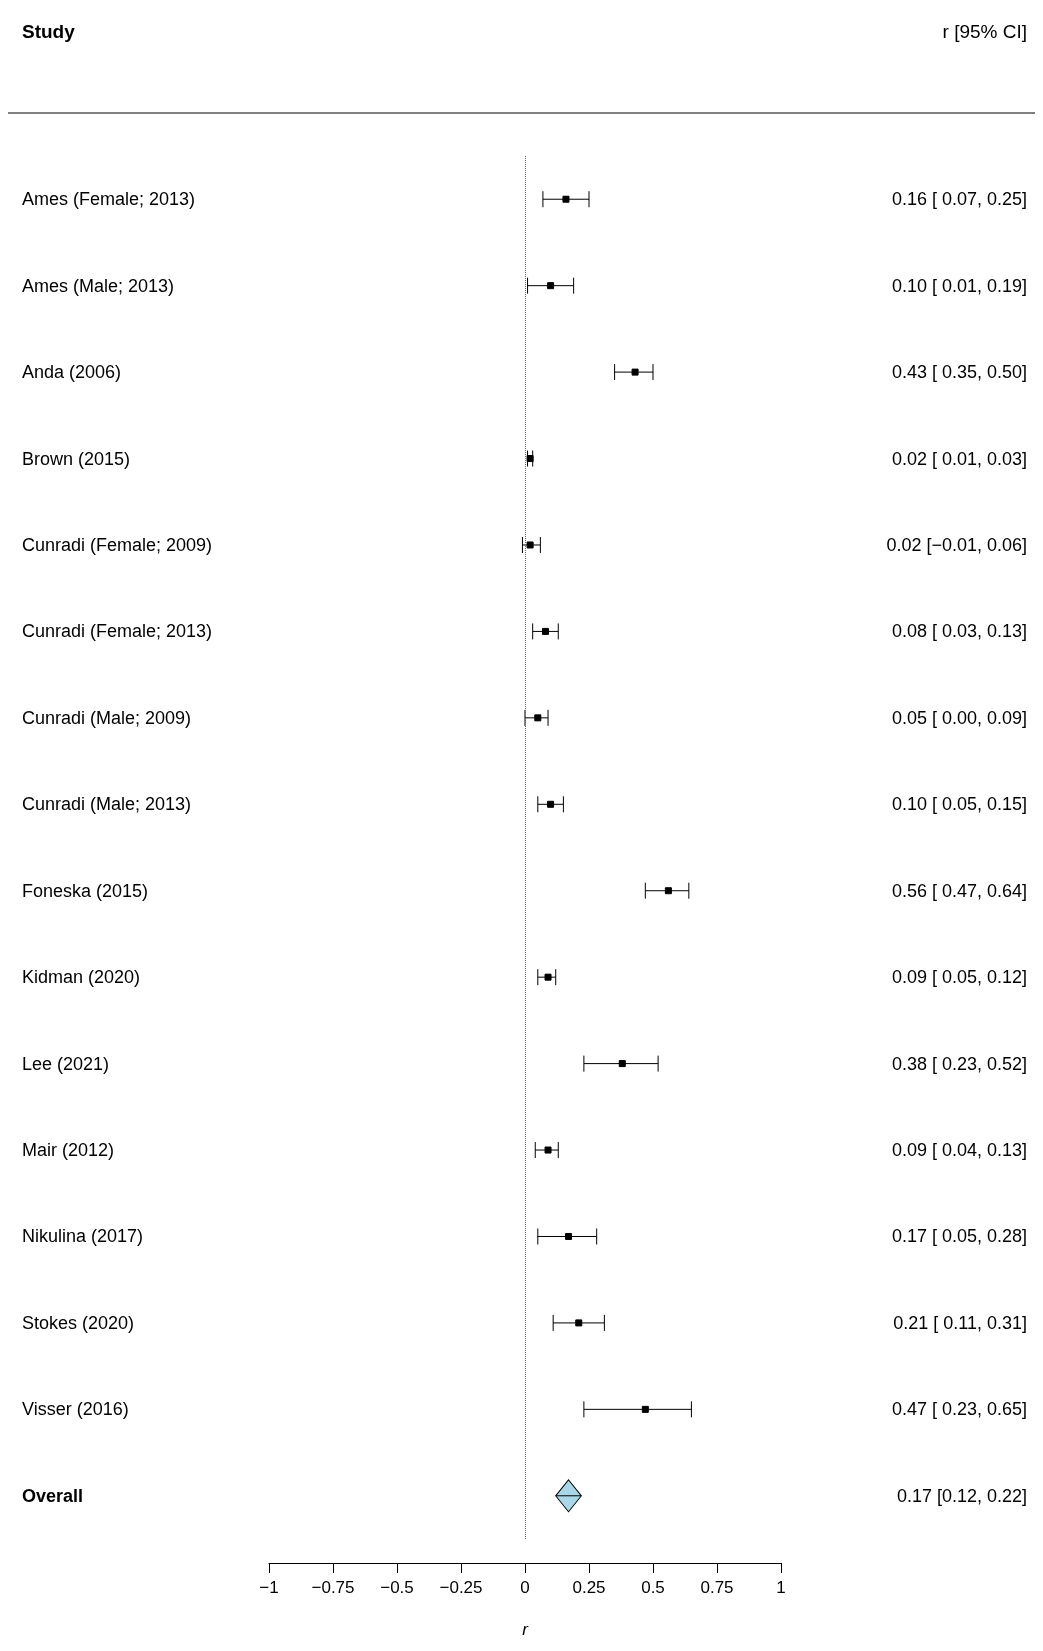 The image size is (1043, 1651). I want to click on y-tick-label: Foneska (2015), so click(85, 890).